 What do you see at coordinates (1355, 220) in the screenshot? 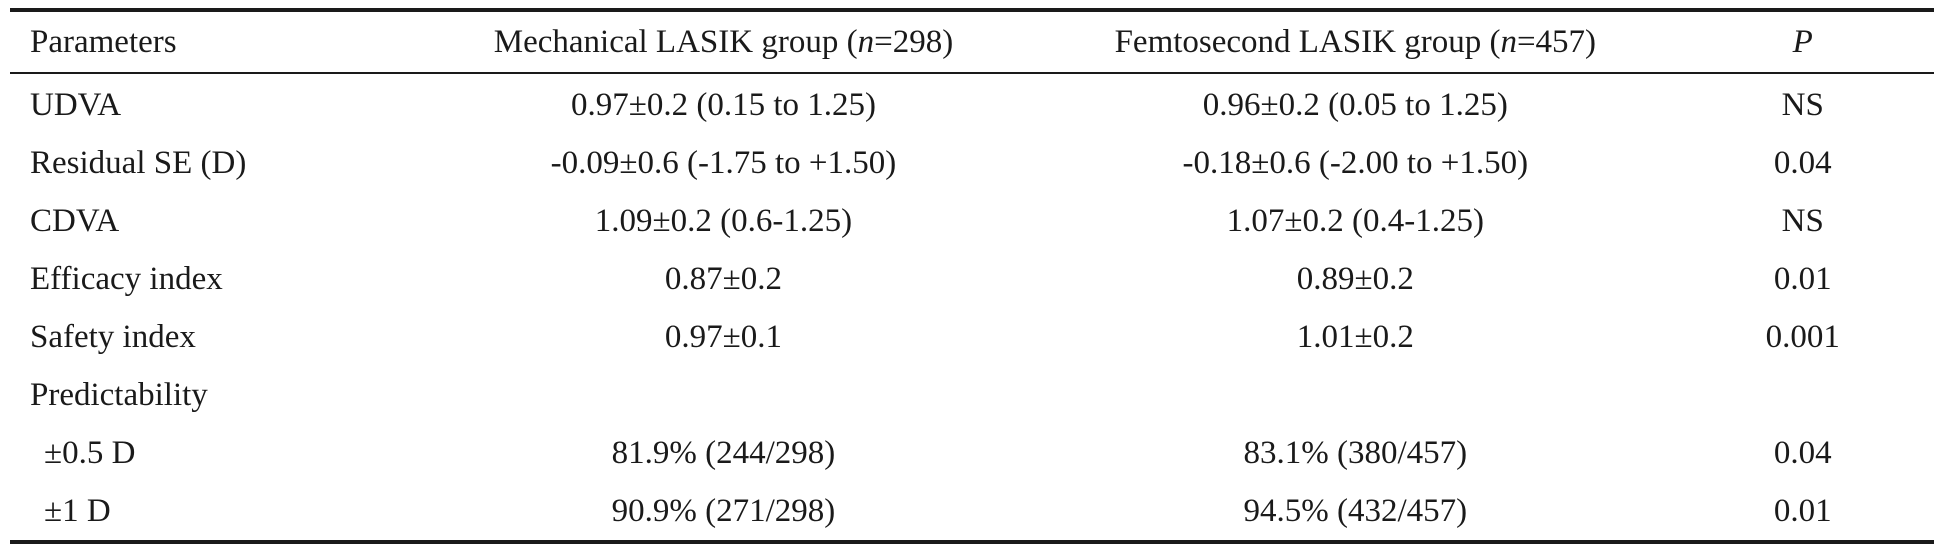
I see `cell-femtosecond: 1.07±0.2 (0.4-1.25)` at bounding box center [1355, 220].